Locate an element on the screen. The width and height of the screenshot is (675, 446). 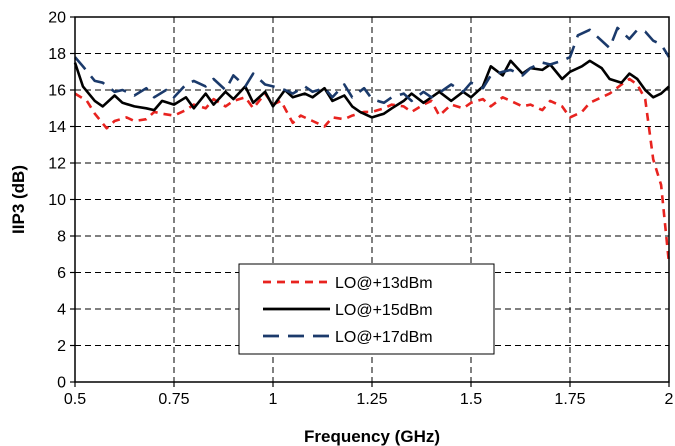
y-tick-labels: 0 2 4 6 8 10 12 14 16 18 20 is located at coordinates (57, 201).